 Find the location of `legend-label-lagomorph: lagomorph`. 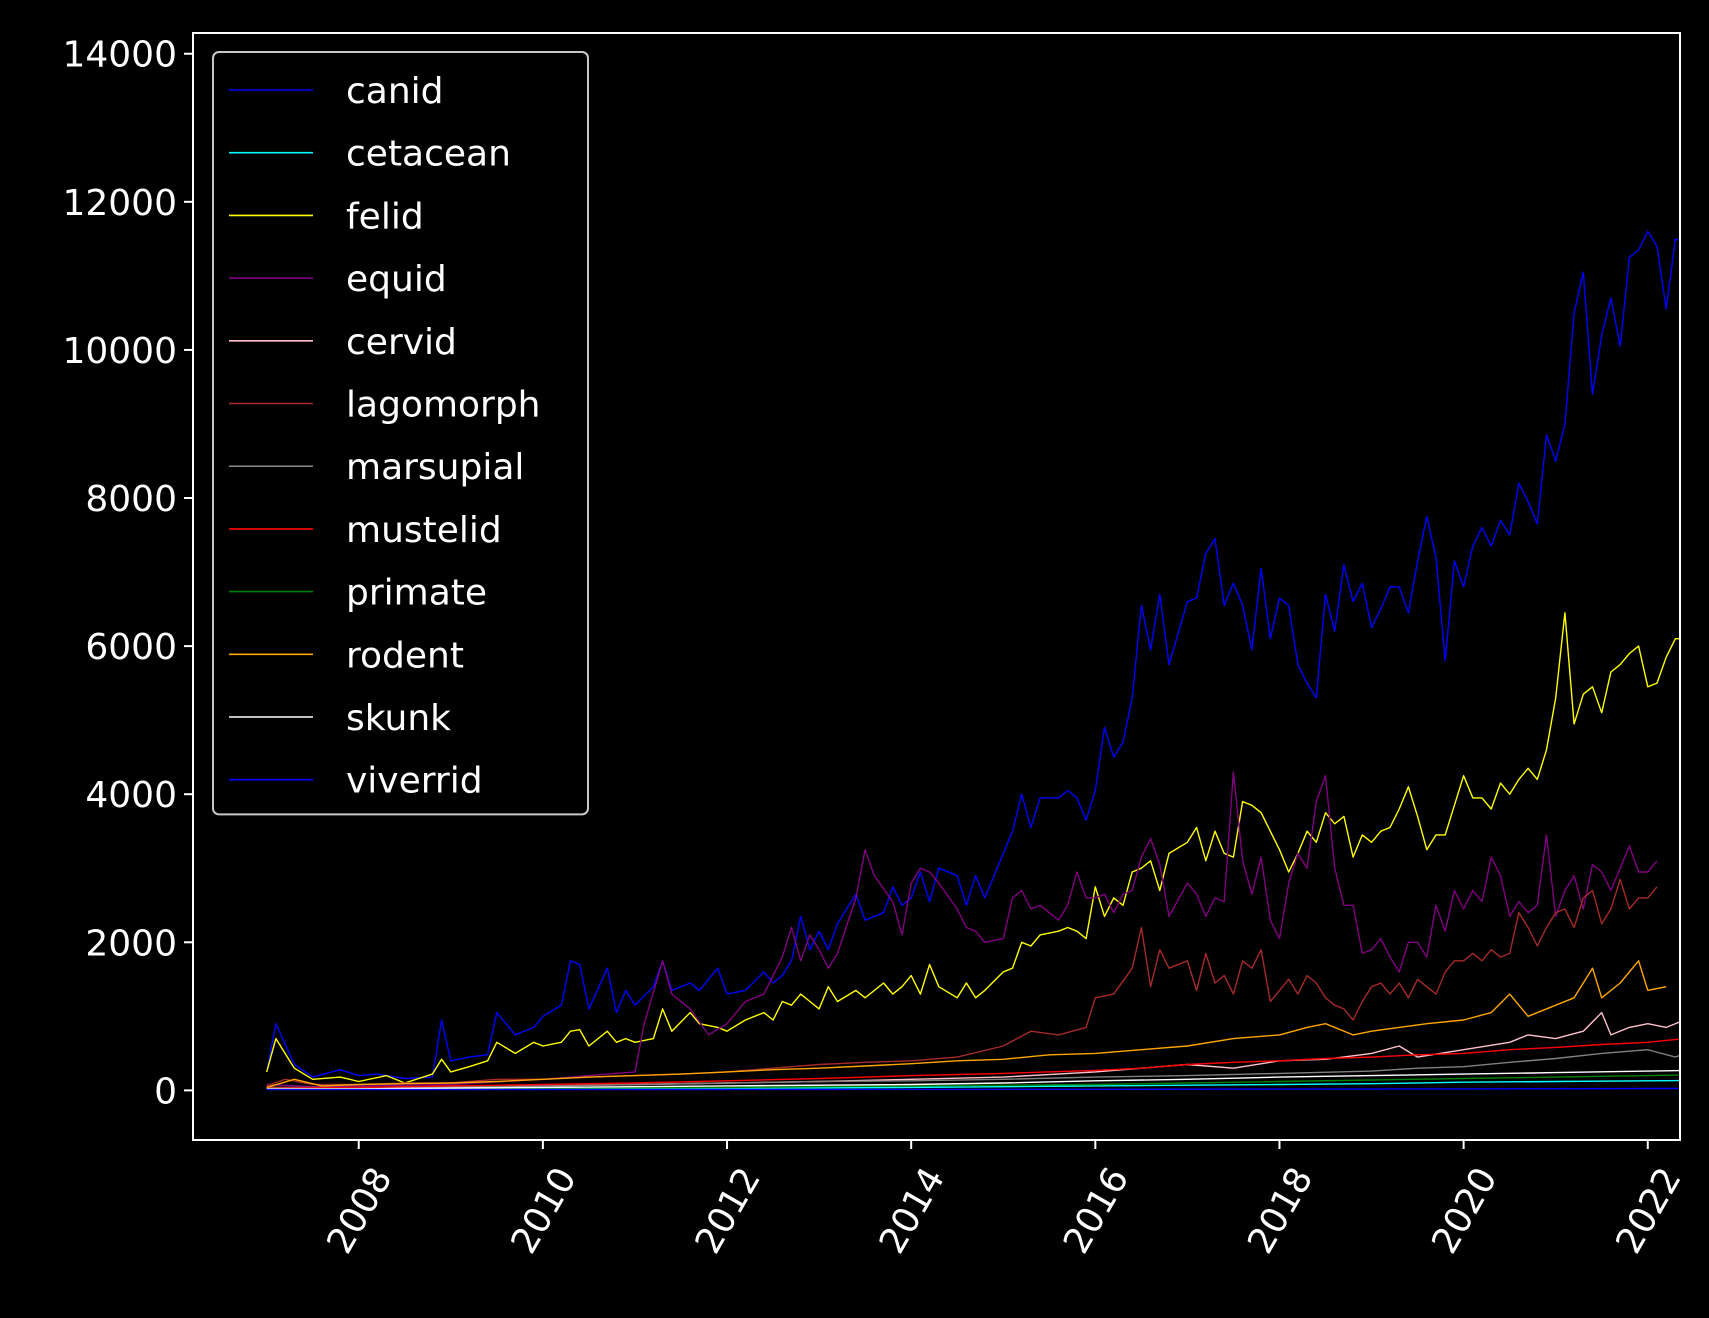

legend-label-lagomorph: lagomorph is located at coordinates (443, 405).